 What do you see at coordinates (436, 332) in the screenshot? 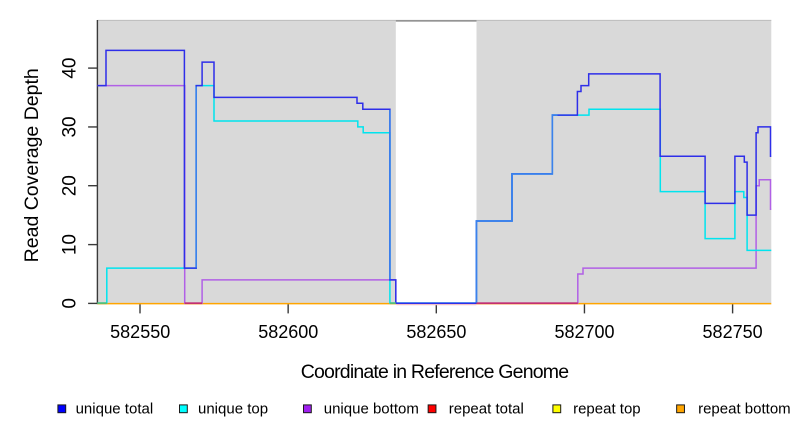
I see `svg-text: 582650` at bounding box center [436, 332].